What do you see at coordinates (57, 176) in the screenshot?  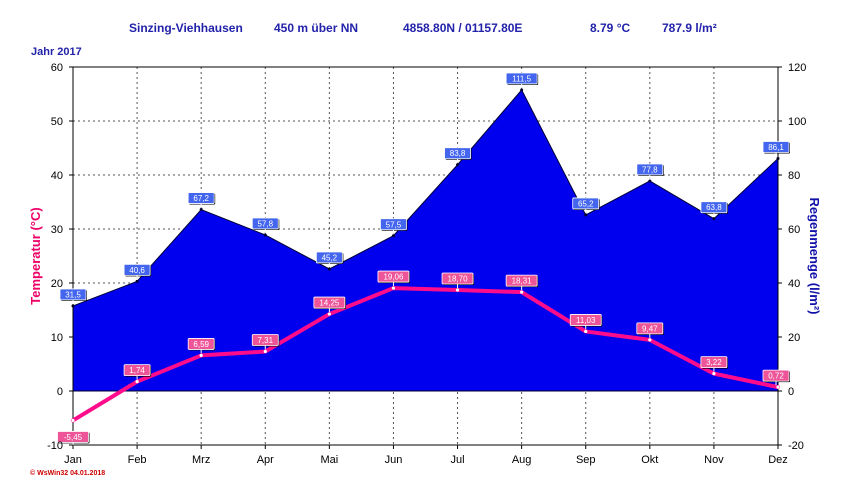 I see `y-left-tick-label: 40` at bounding box center [57, 176].